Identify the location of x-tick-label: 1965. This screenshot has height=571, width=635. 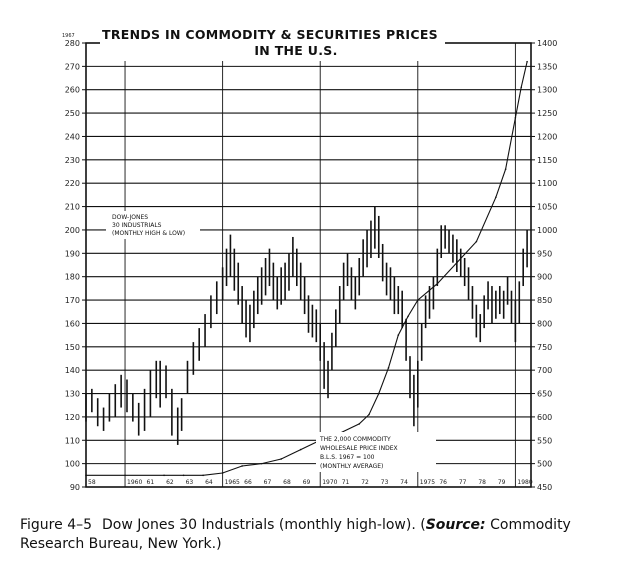
(232, 482).